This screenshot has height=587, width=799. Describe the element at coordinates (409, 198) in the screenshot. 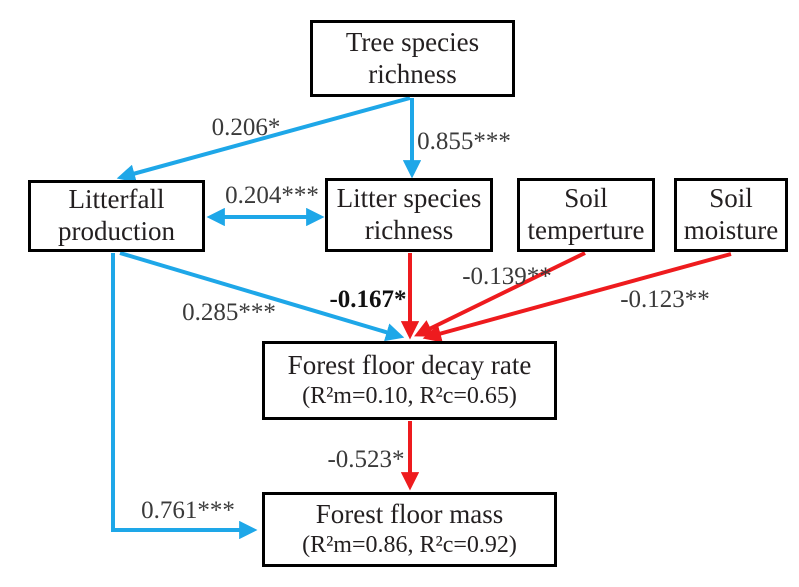

I see `node-label-line: Litter species` at that location.